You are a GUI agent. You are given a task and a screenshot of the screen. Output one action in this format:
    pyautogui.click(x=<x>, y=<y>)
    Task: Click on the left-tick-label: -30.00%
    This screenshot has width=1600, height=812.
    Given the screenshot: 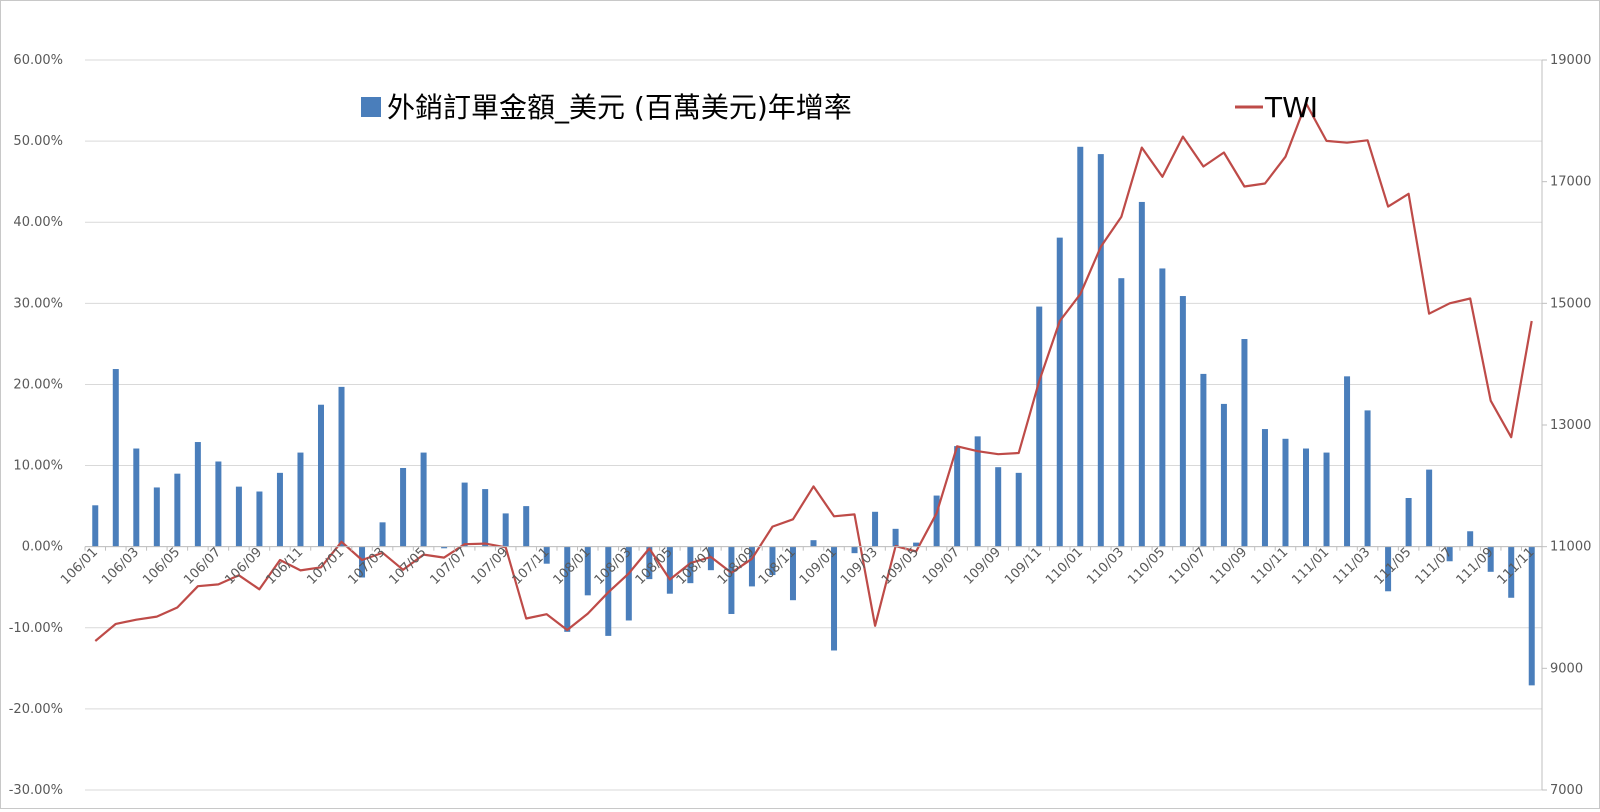 What is the action you would take?
    pyautogui.click(x=36, y=790)
    